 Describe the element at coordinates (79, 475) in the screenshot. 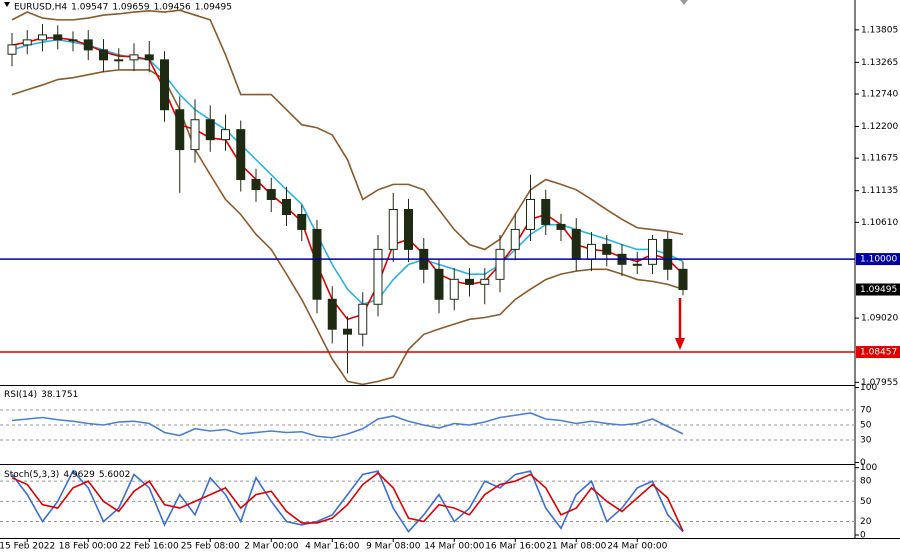

I see `header-text: 4.9629` at that location.